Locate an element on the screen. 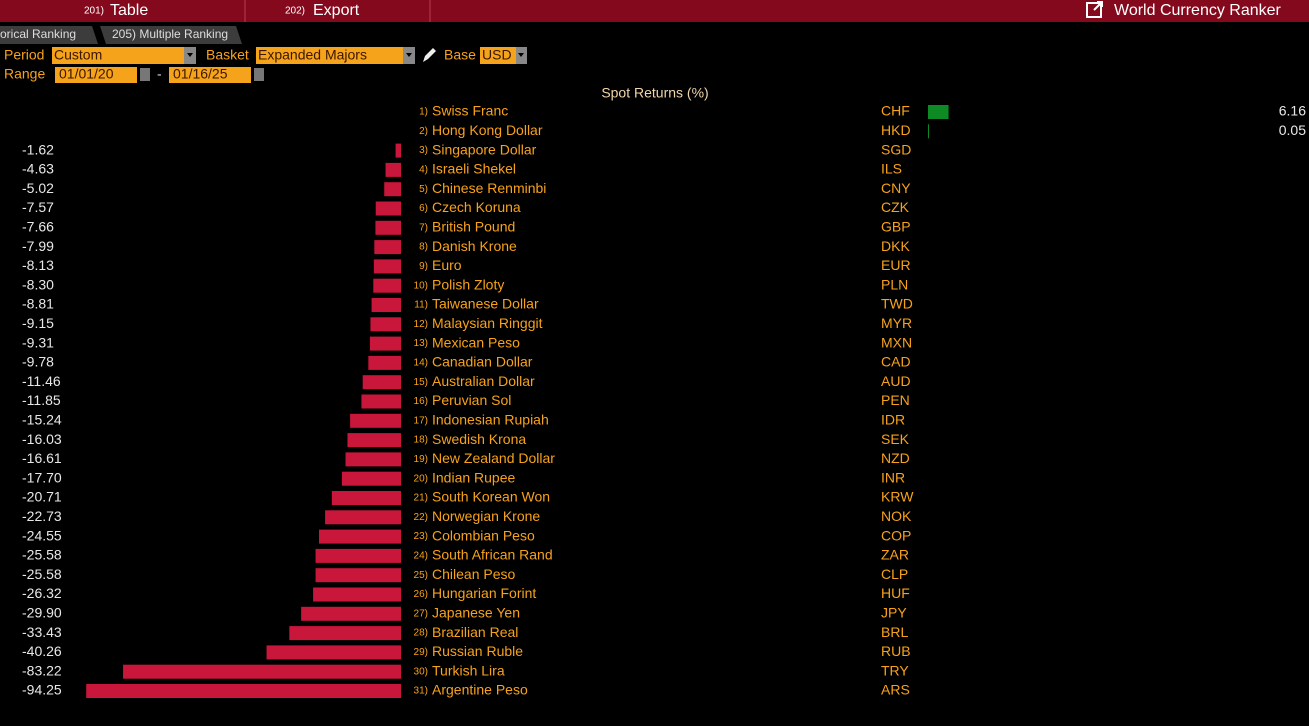 This screenshot has width=1309, height=726. value-label: -16.03 is located at coordinates (42, 439).